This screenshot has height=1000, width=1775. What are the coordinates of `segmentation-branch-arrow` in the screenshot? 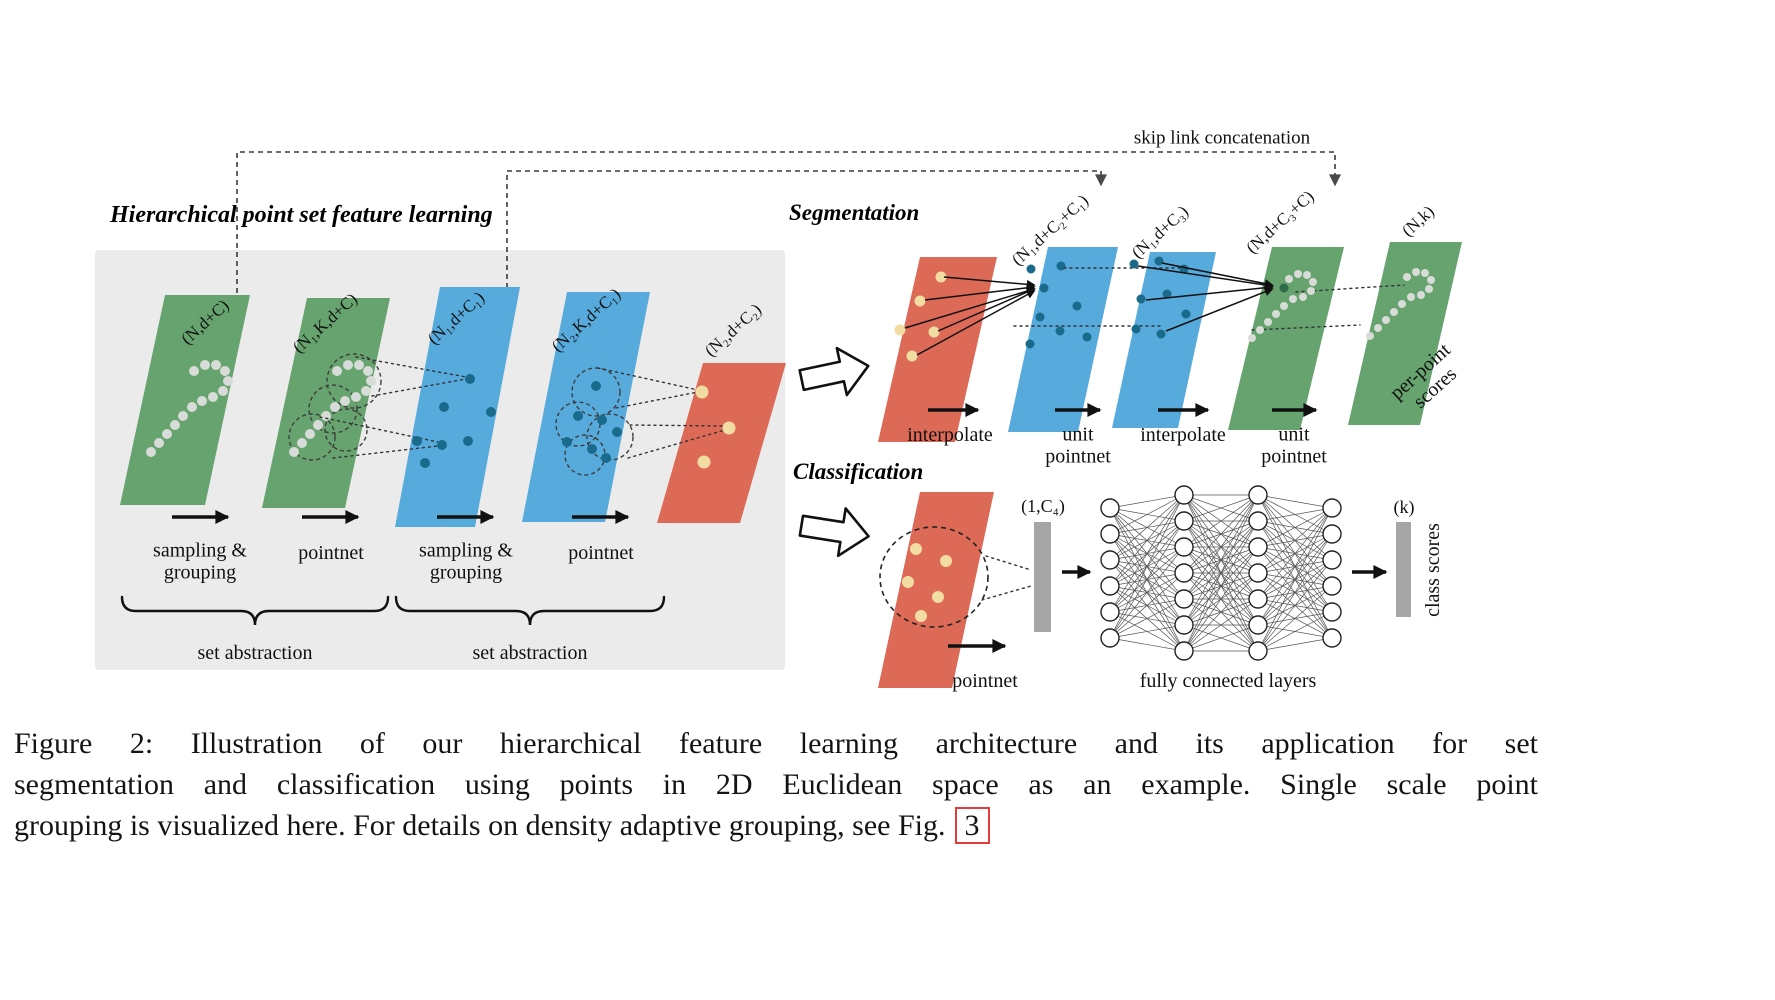 It's located at (834, 371).